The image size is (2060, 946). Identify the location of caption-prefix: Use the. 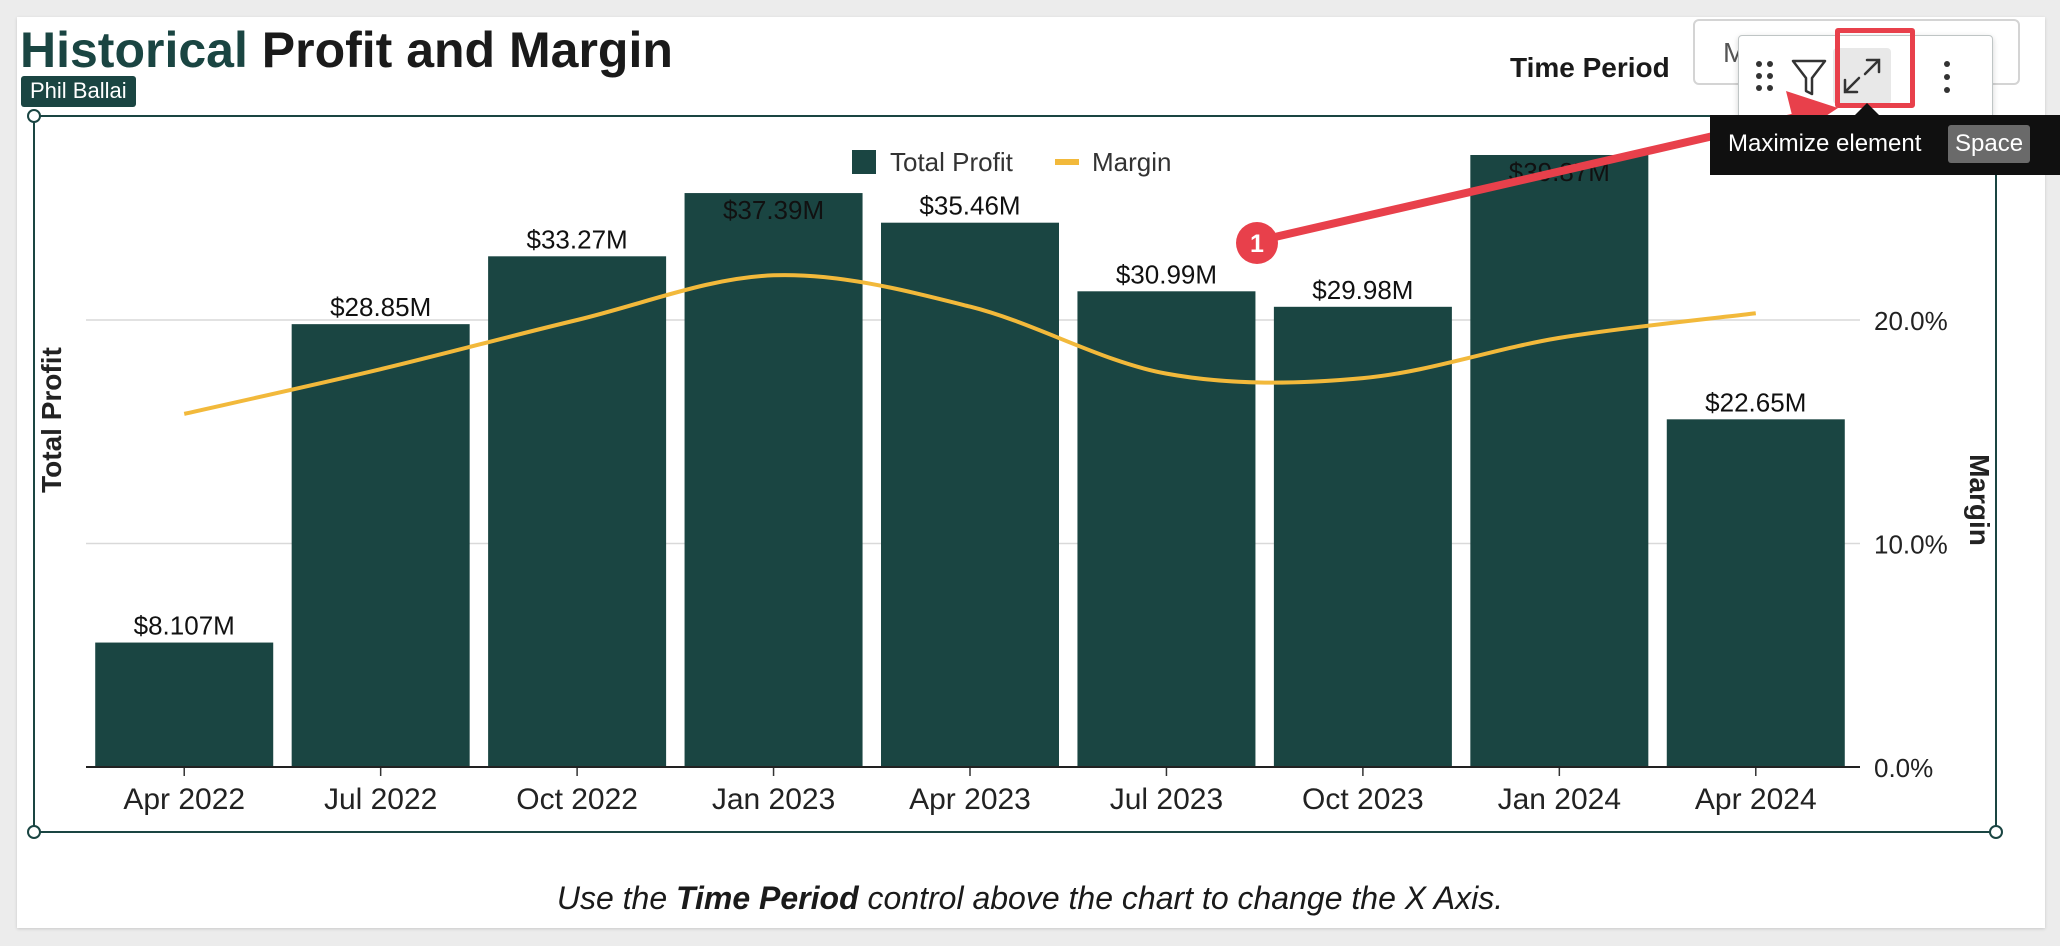
(616, 898).